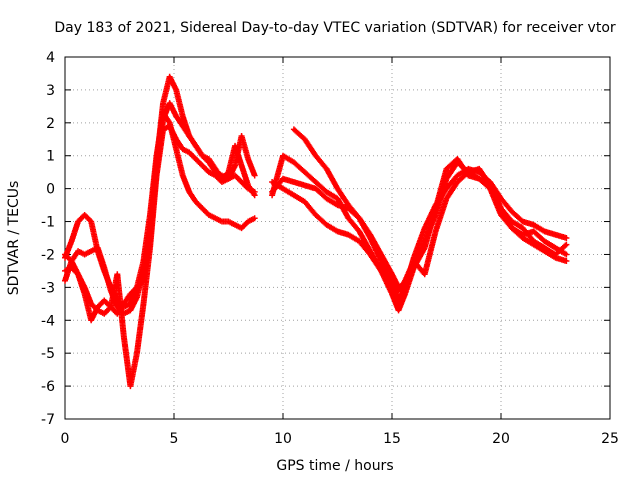 Image resolution: width=640 pixels, height=480 pixels. What do you see at coordinates (283, 439) in the screenshot?
I see `x-tick-label: 10` at bounding box center [283, 439].